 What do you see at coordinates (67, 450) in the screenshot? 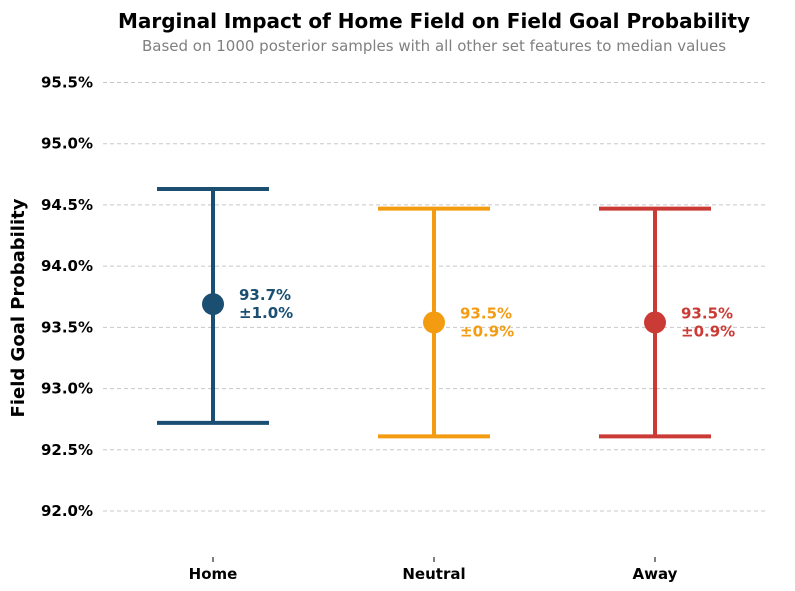
I see `y-tick-label: 92.5%` at bounding box center [67, 450].